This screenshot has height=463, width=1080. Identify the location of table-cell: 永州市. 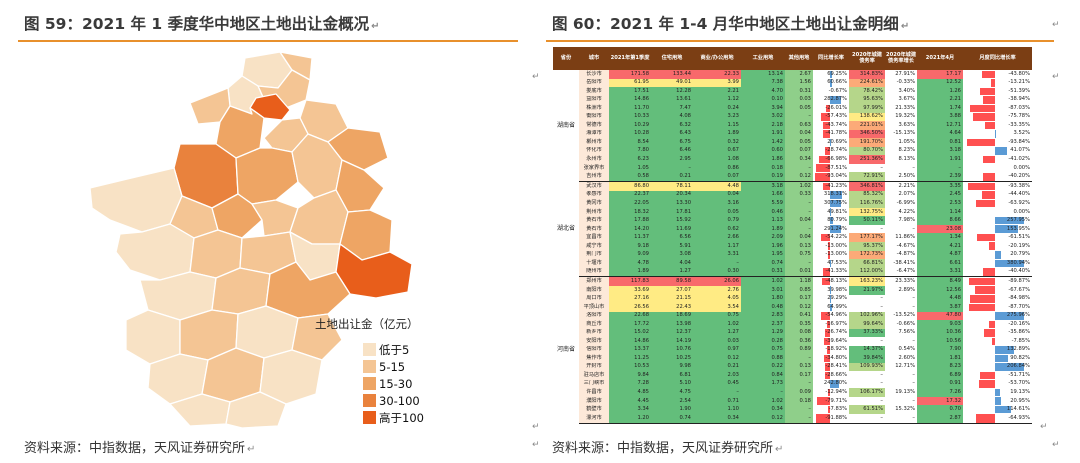
(594, 159).